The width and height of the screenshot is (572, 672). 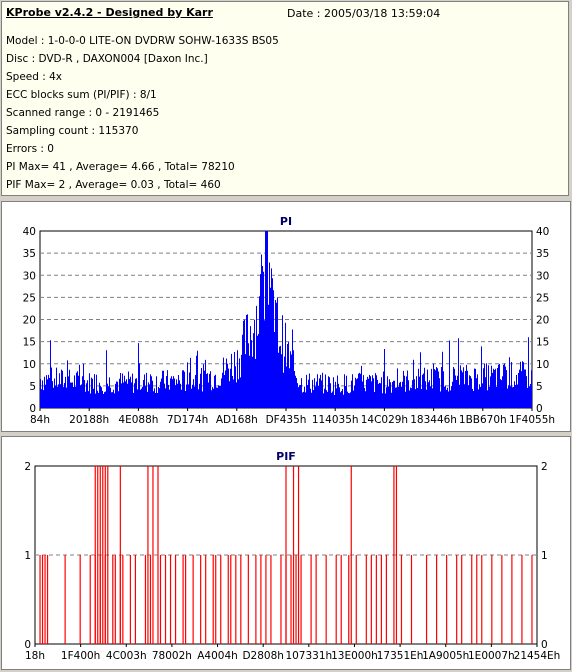 What do you see at coordinates (35, 656) in the screenshot?
I see `pif-xtick-label: 18h` at bounding box center [35, 656].